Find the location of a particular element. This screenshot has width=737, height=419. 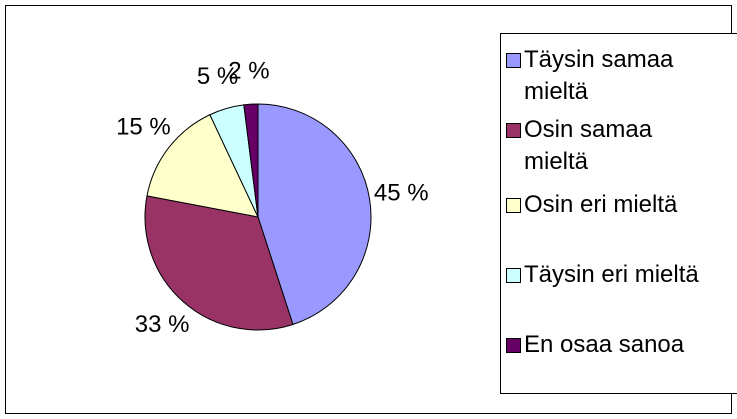

data-label: 33 % is located at coordinates (162, 324).